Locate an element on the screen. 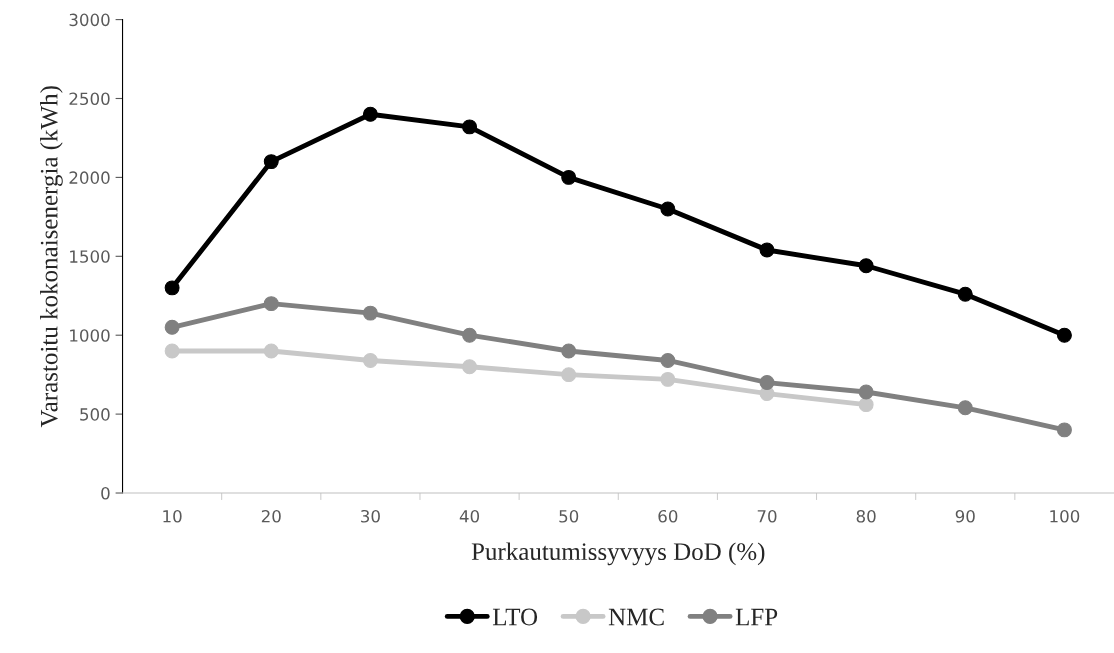 Image resolution: width=1114 pixels, height=653 pixels. legend-label: LTO is located at coordinates (515, 617).